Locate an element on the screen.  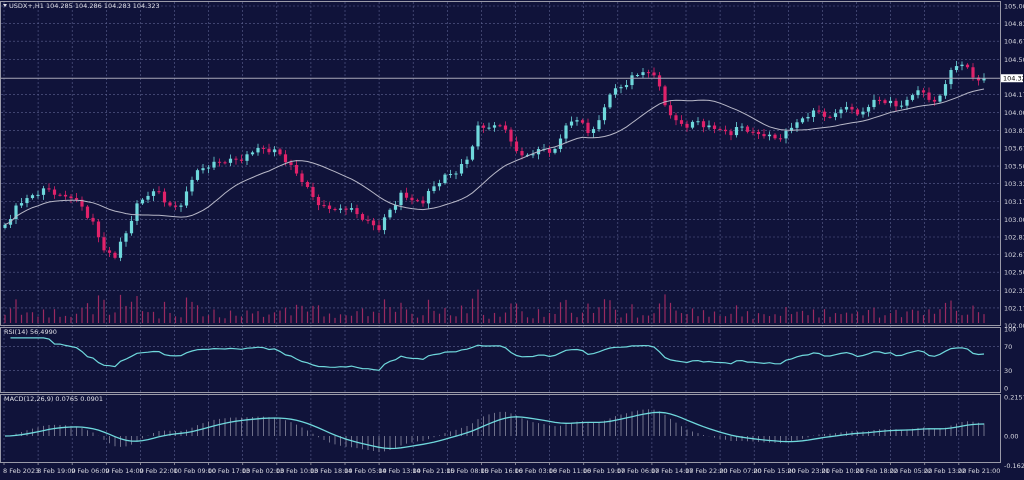
price-tick-label: 103.670 is located at coordinates (1014, 148).